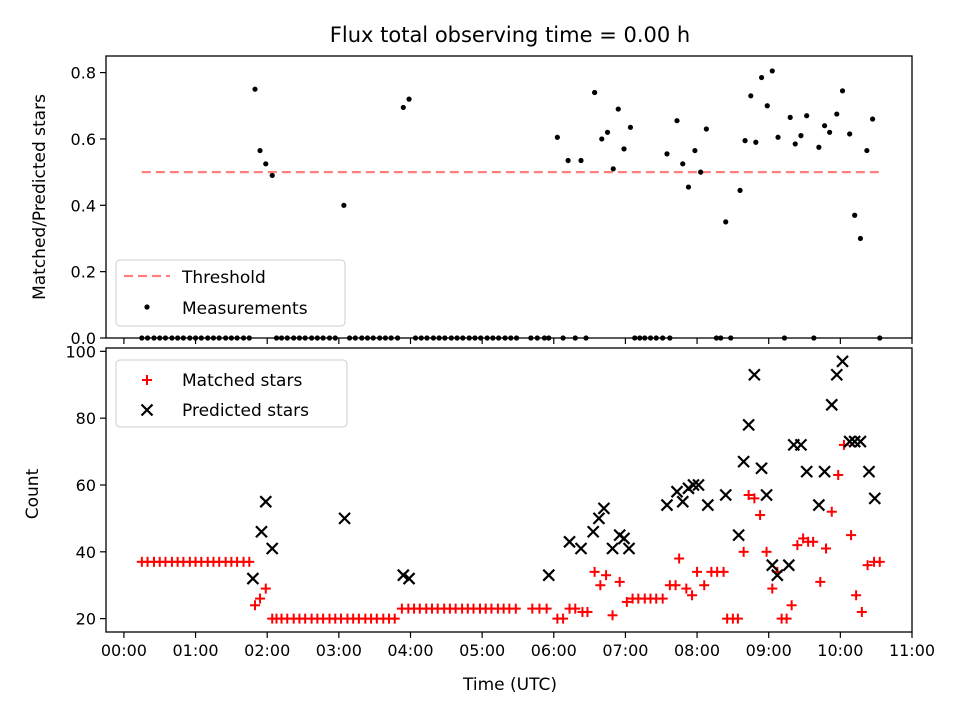 Image resolution: width=960 pixels, height=720 pixels. What do you see at coordinates (697, 650) in the screenshot?
I see `x-tick-label: 08:00` at bounding box center [697, 650].